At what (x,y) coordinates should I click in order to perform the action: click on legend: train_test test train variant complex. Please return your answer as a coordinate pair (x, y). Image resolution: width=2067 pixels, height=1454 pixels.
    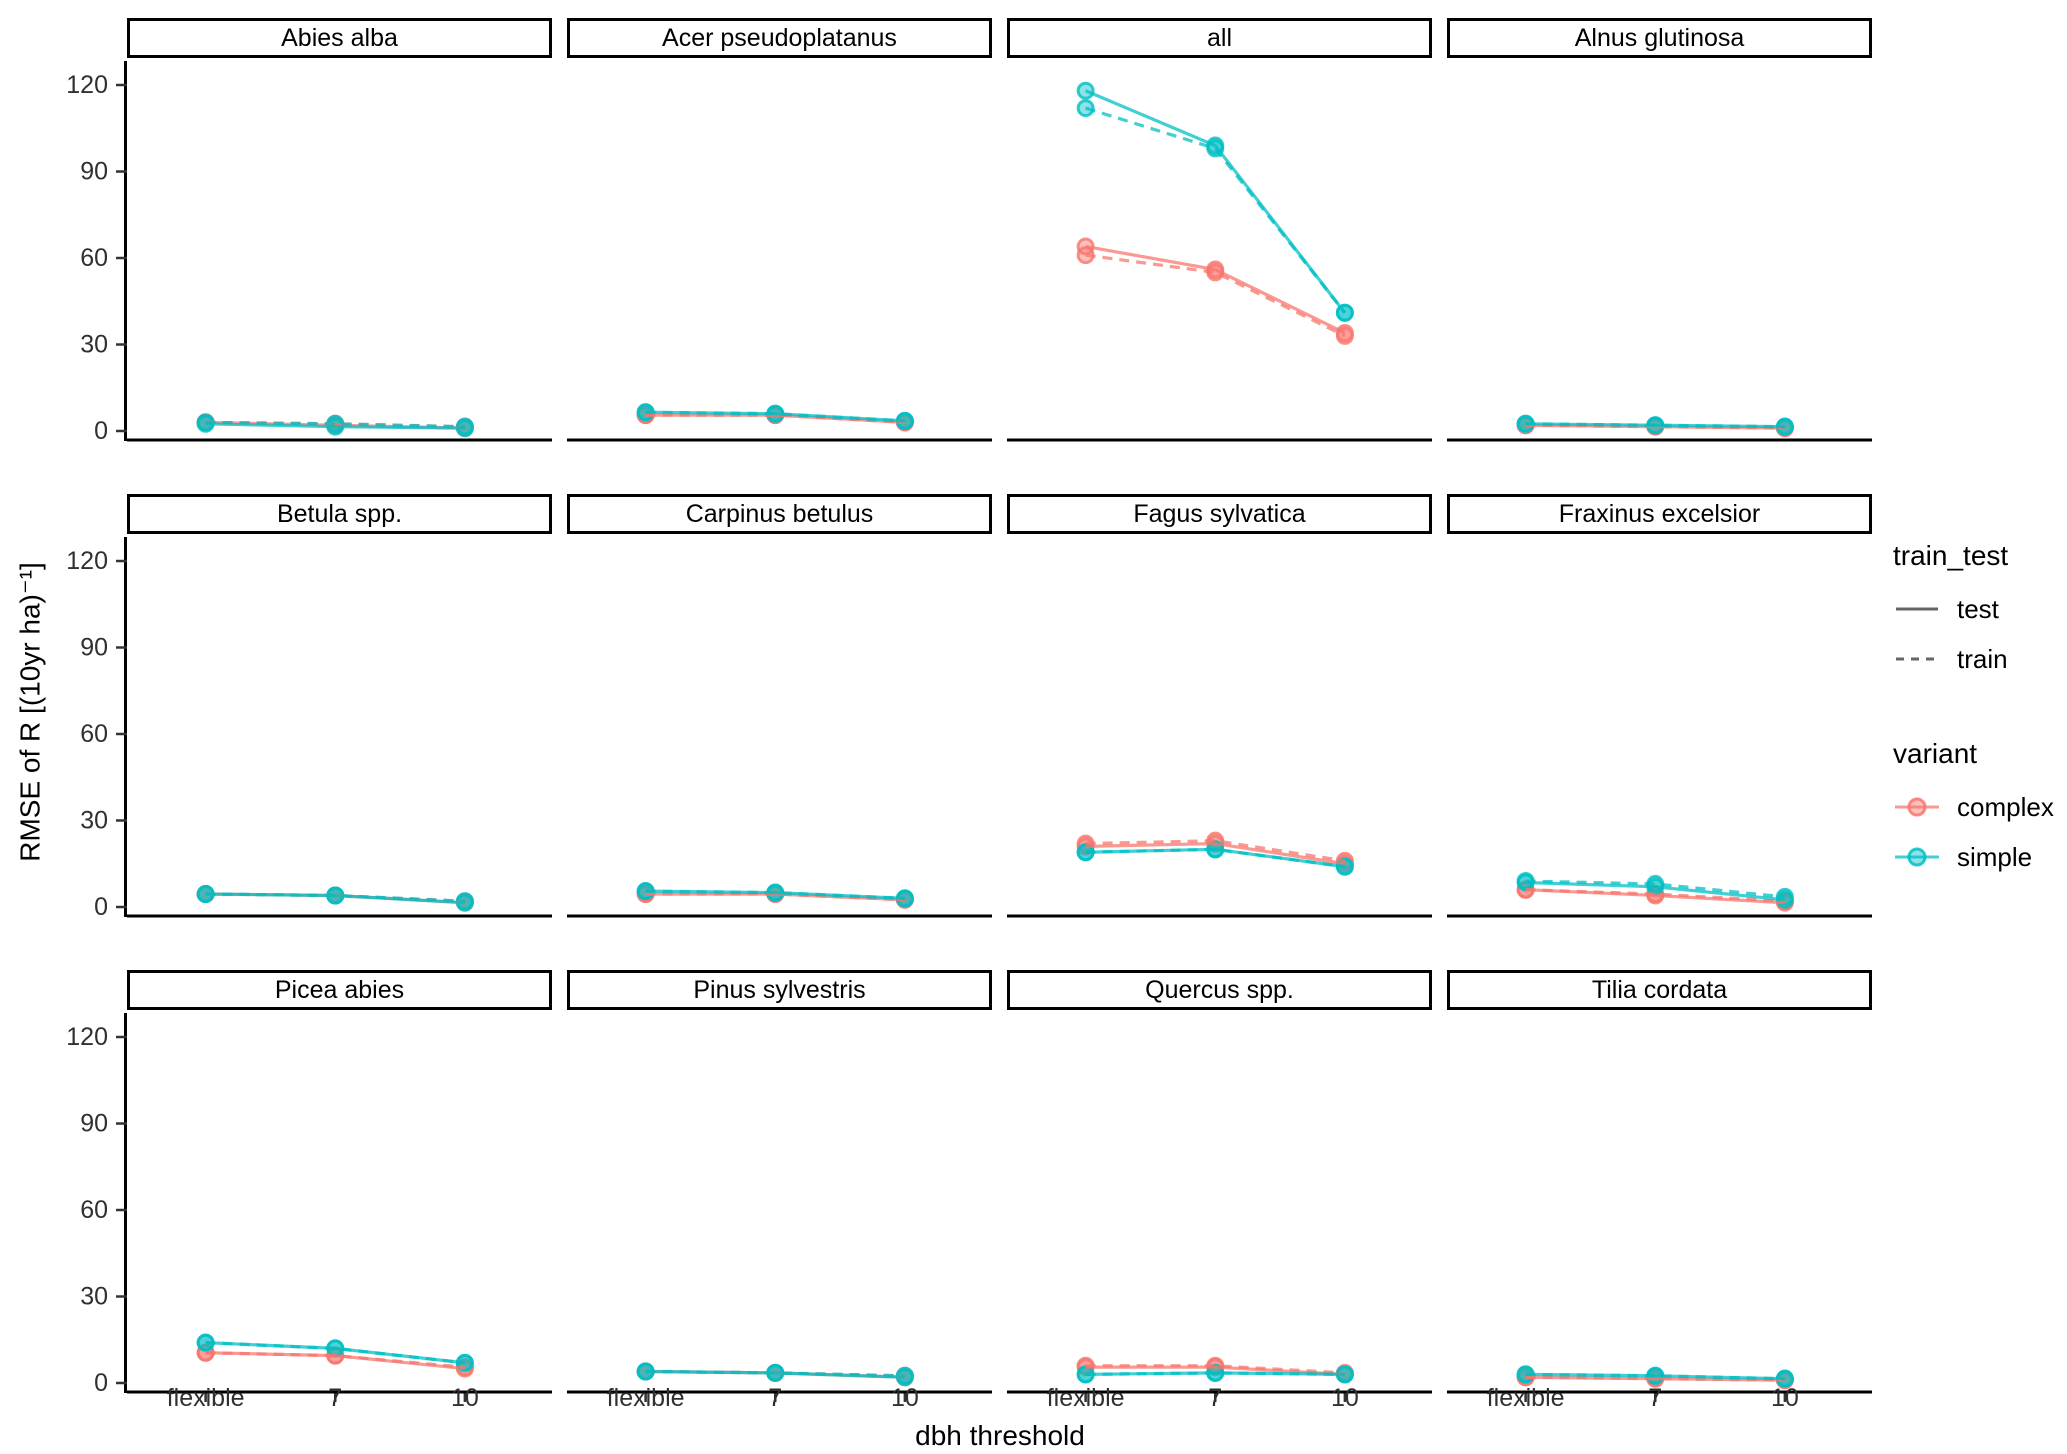
    Looking at the image, I should click on (1973, 711).